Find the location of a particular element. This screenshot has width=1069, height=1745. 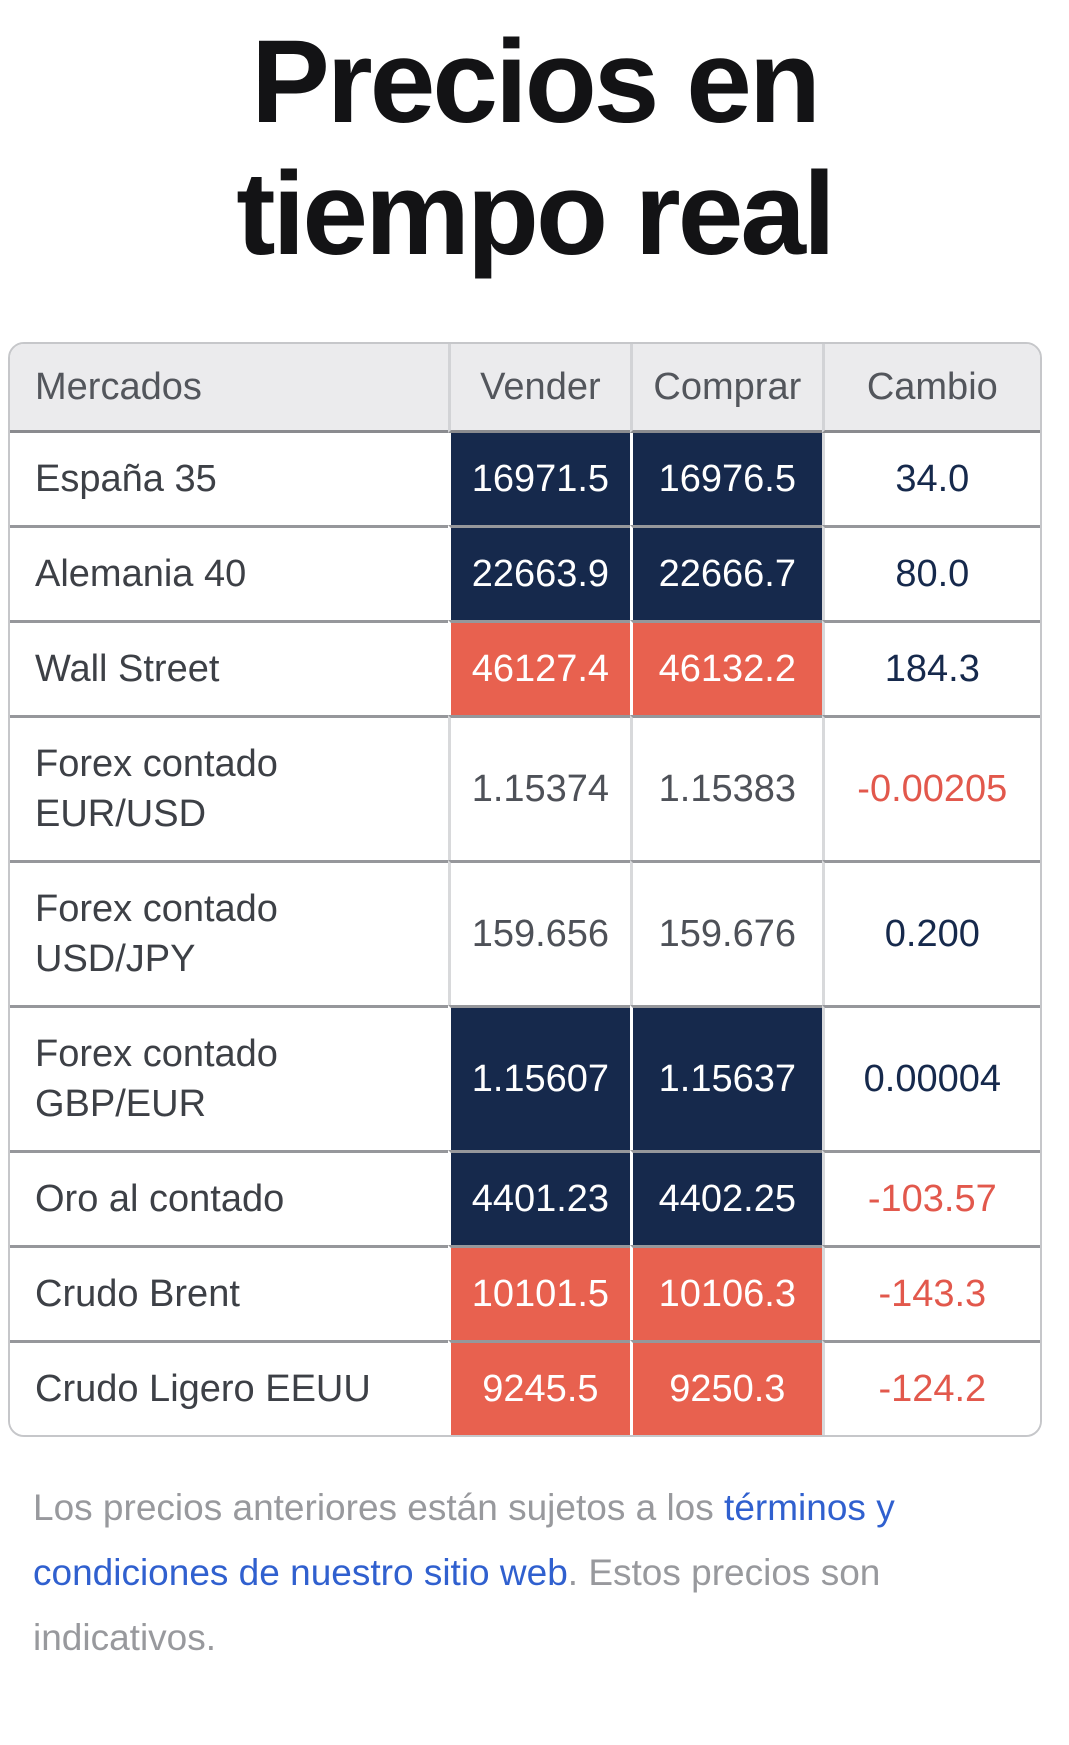

change-value: 184.3 is located at coordinates (930, 667).